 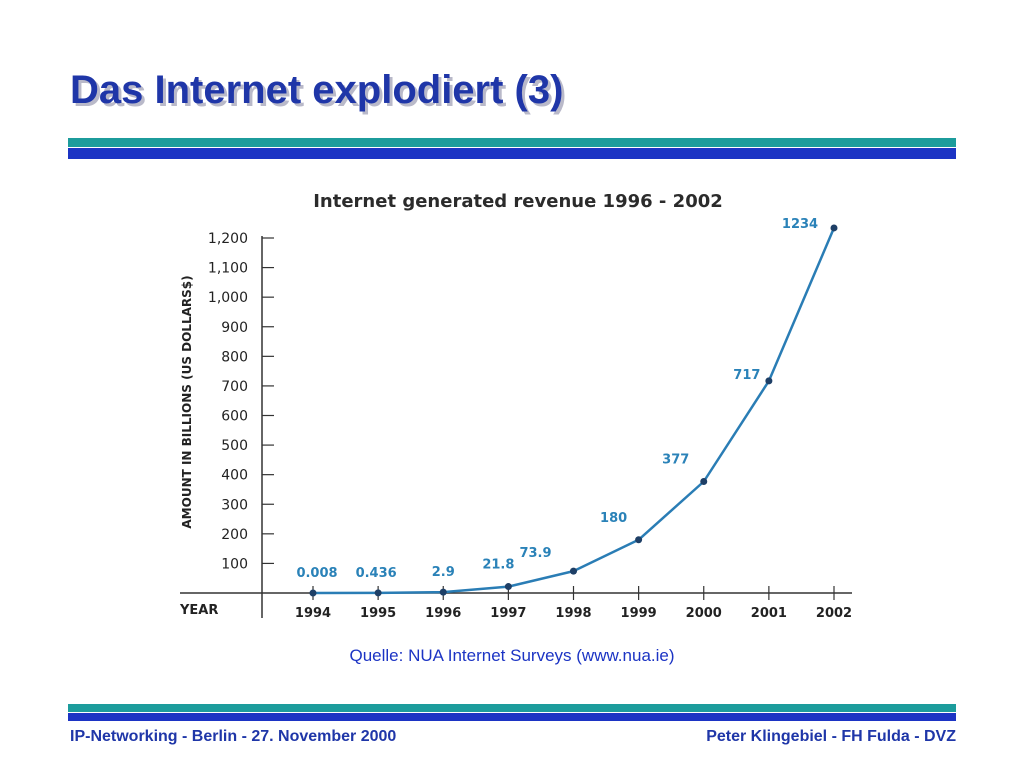 What do you see at coordinates (234, 328) in the screenshot?
I see `y-tick-label: 900` at bounding box center [234, 328].